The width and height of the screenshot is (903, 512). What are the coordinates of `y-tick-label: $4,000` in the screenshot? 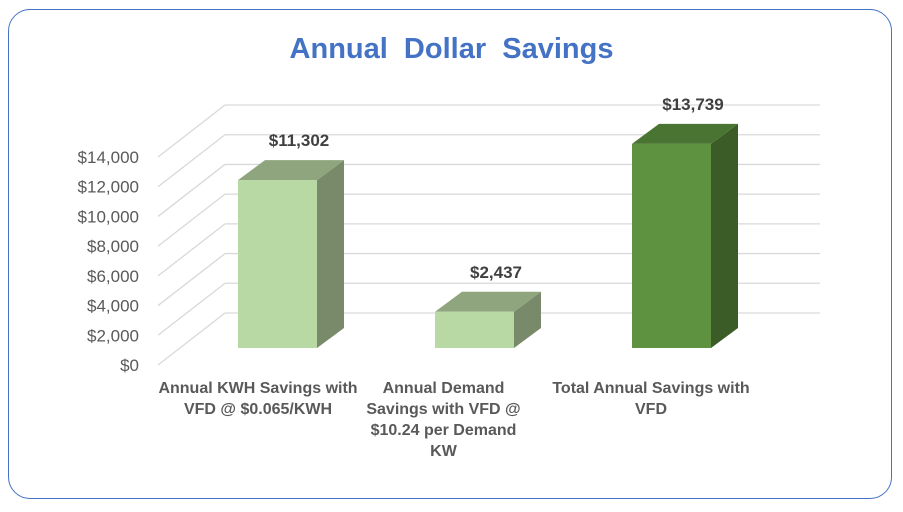 It's located at (113, 306).